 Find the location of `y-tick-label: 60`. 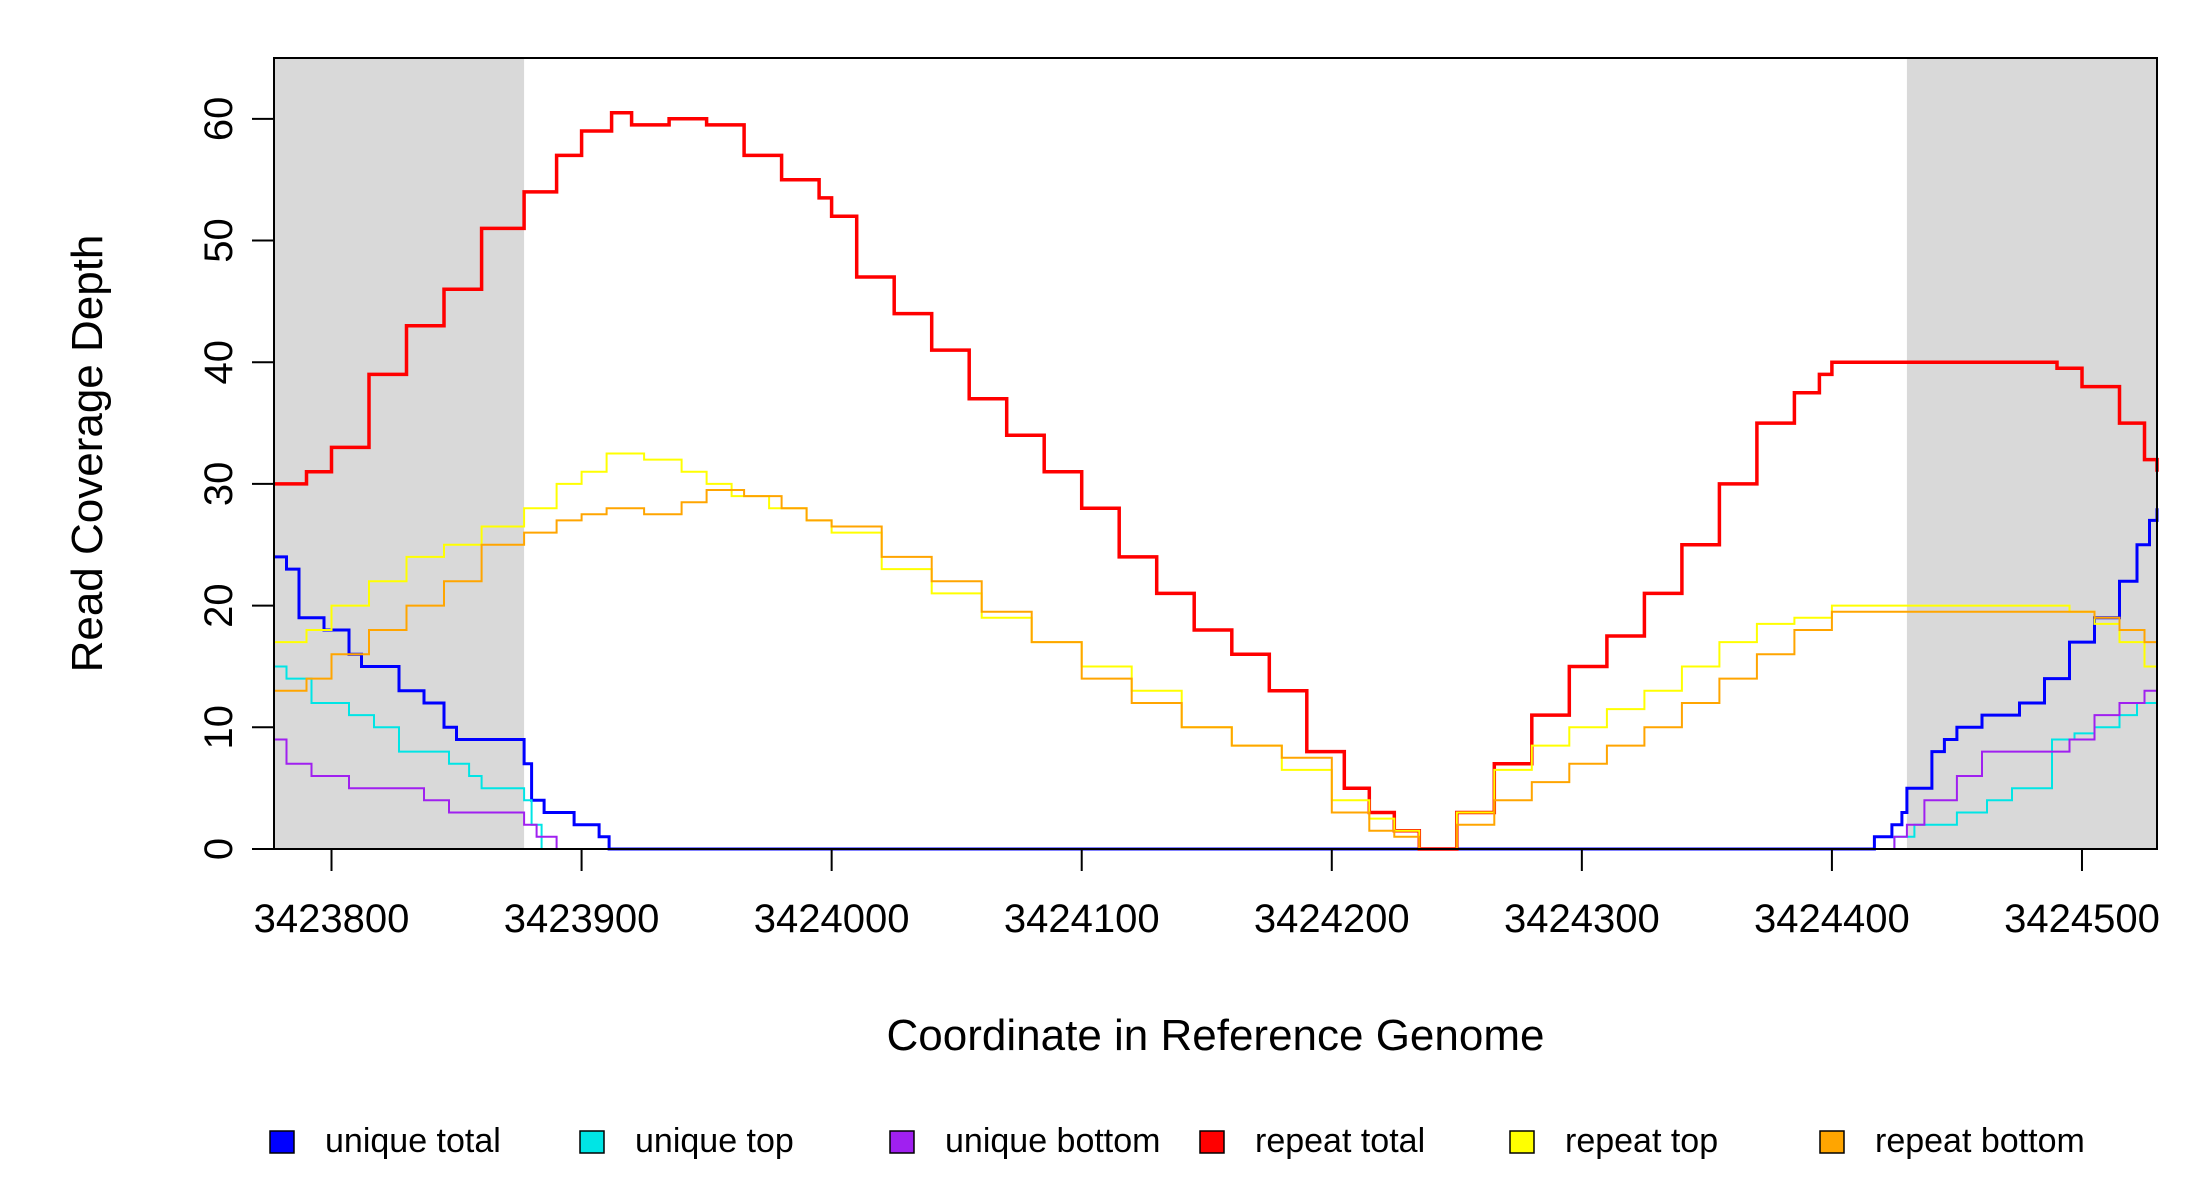

y-tick-label: 60 is located at coordinates (219, 119).